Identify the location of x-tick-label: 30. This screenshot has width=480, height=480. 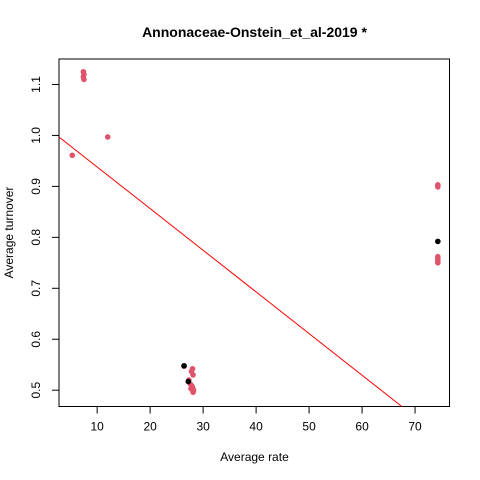
(203, 427).